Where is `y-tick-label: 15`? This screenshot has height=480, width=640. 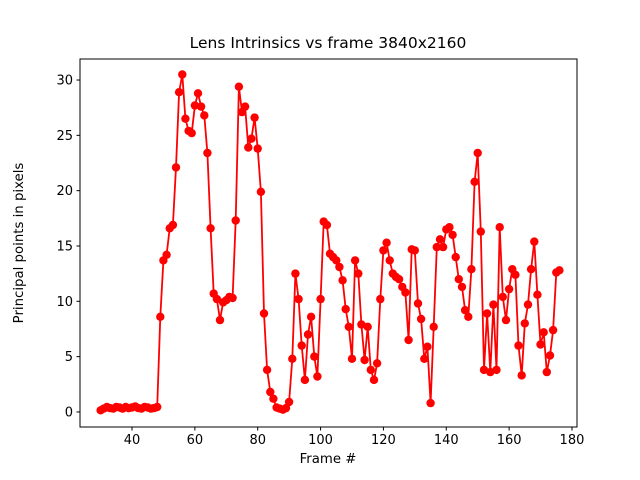
y-tick-label: 15 is located at coordinates (64, 246).